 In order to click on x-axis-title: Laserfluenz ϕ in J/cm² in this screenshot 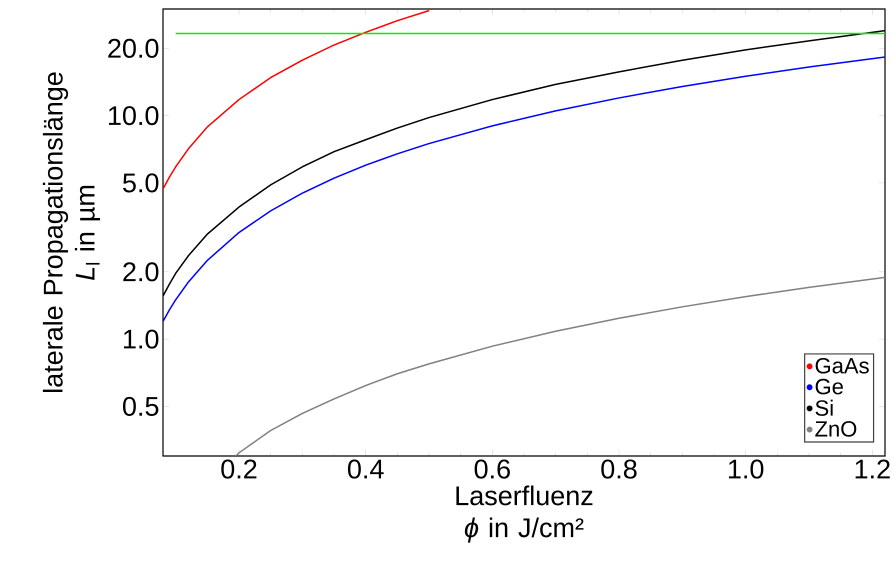, I will do `click(524, 514)`.